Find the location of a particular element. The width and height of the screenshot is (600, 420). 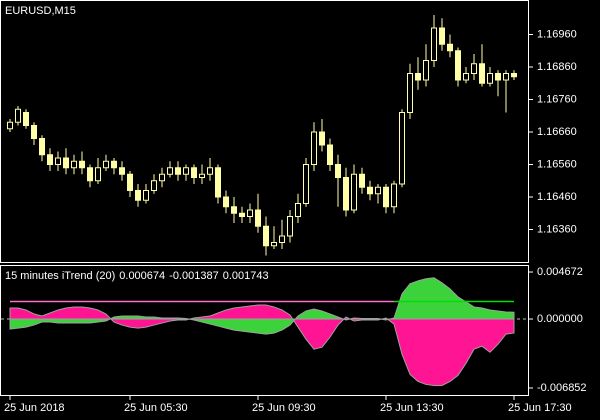

y-tick-label: 0.000000 is located at coordinates (560, 319).